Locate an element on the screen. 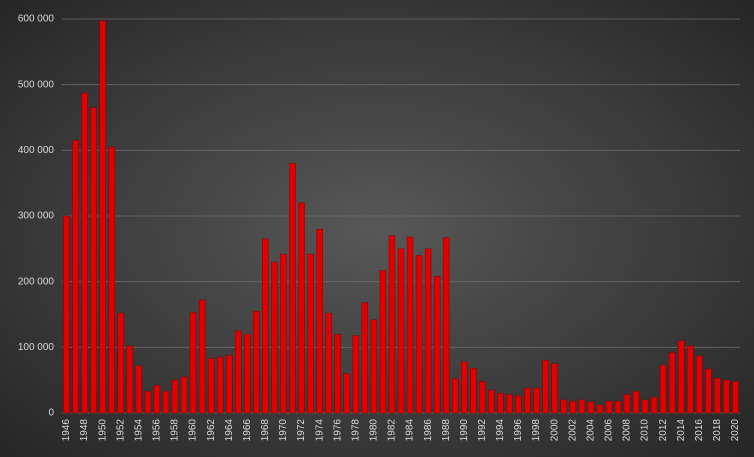 Image resolution: width=754 pixels, height=457 pixels. x-tick-label: 1960 is located at coordinates (193, 430).